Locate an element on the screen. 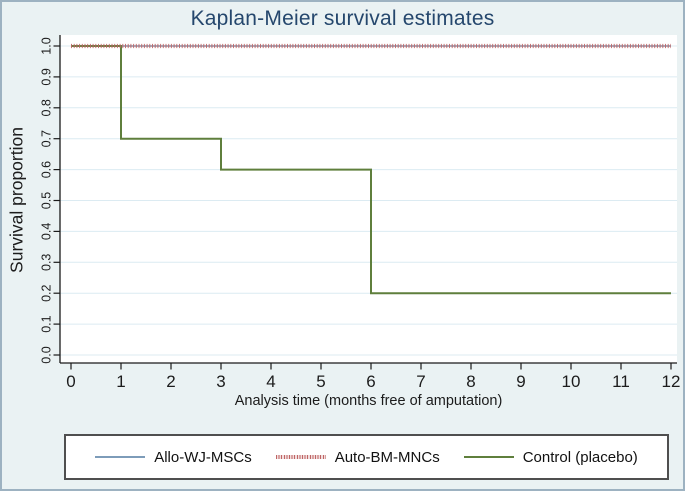 Image resolution: width=685 pixels, height=491 pixels. legend-label-control-placebo: Control (placebo) is located at coordinates (580, 457).